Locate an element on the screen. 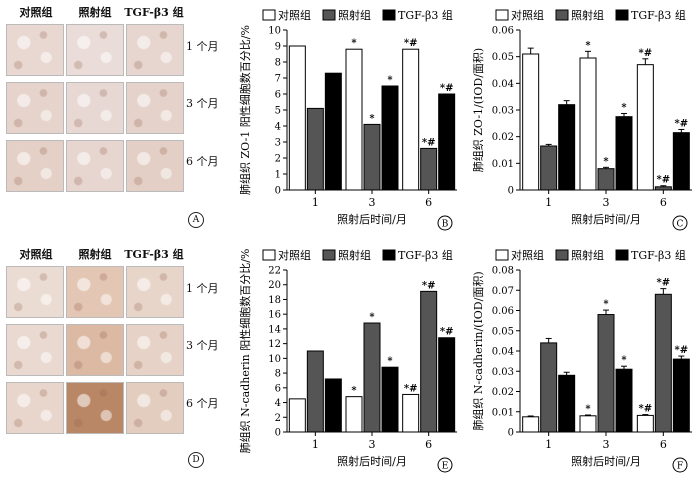  panel-letter: F is located at coordinates (680, 467).